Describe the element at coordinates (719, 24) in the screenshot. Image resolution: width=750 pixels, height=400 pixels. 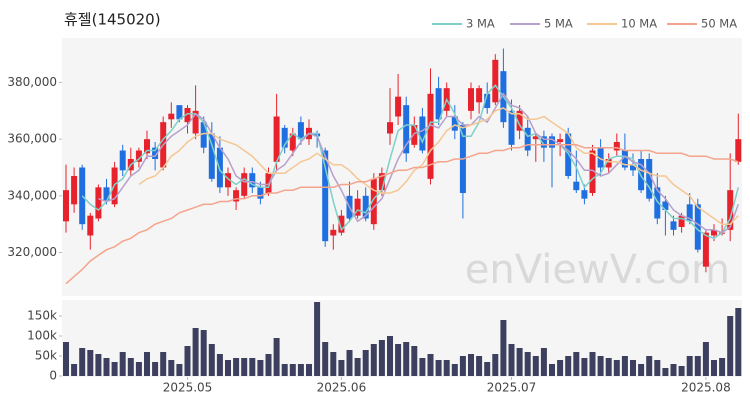
I see `legend-label: 50 MA` at that location.